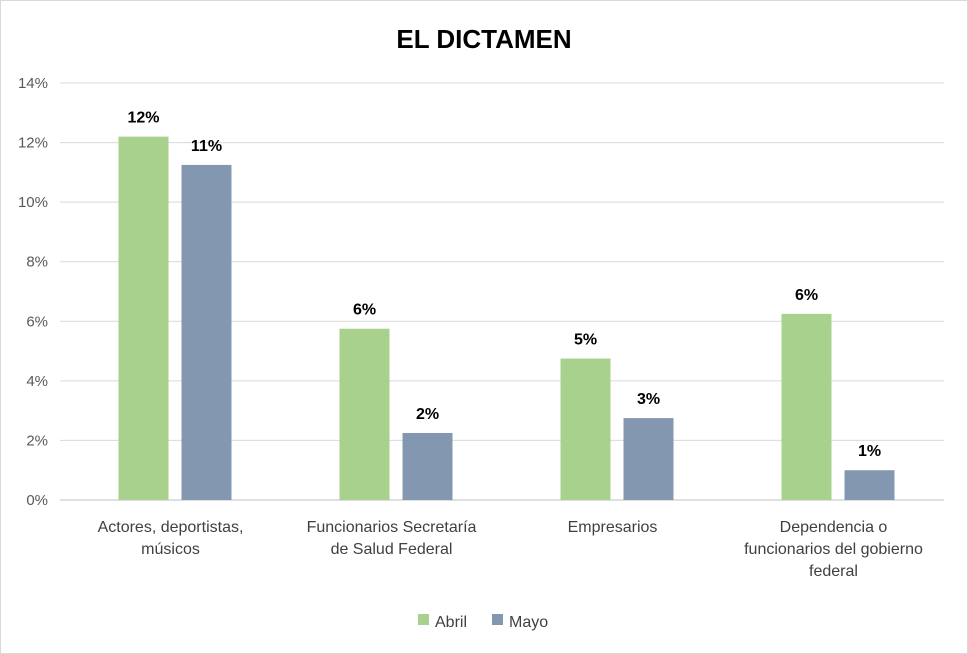 The image size is (968, 654). What do you see at coordinates (392, 527) in the screenshot?
I see `x-category-label: Funcionarios Secretaría` at bounding box center [392, 527].